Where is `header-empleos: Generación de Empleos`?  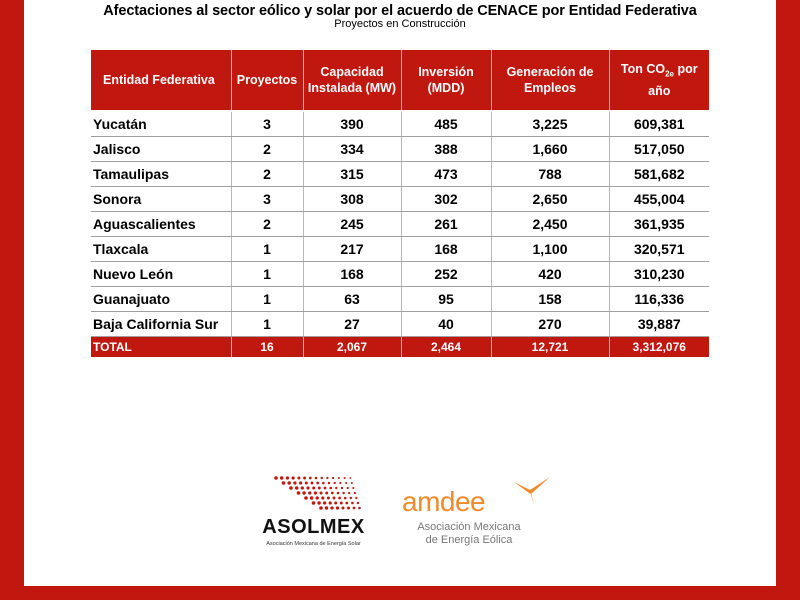 header-empleos: Generación de Empleos is located at coordinates (550, 80).